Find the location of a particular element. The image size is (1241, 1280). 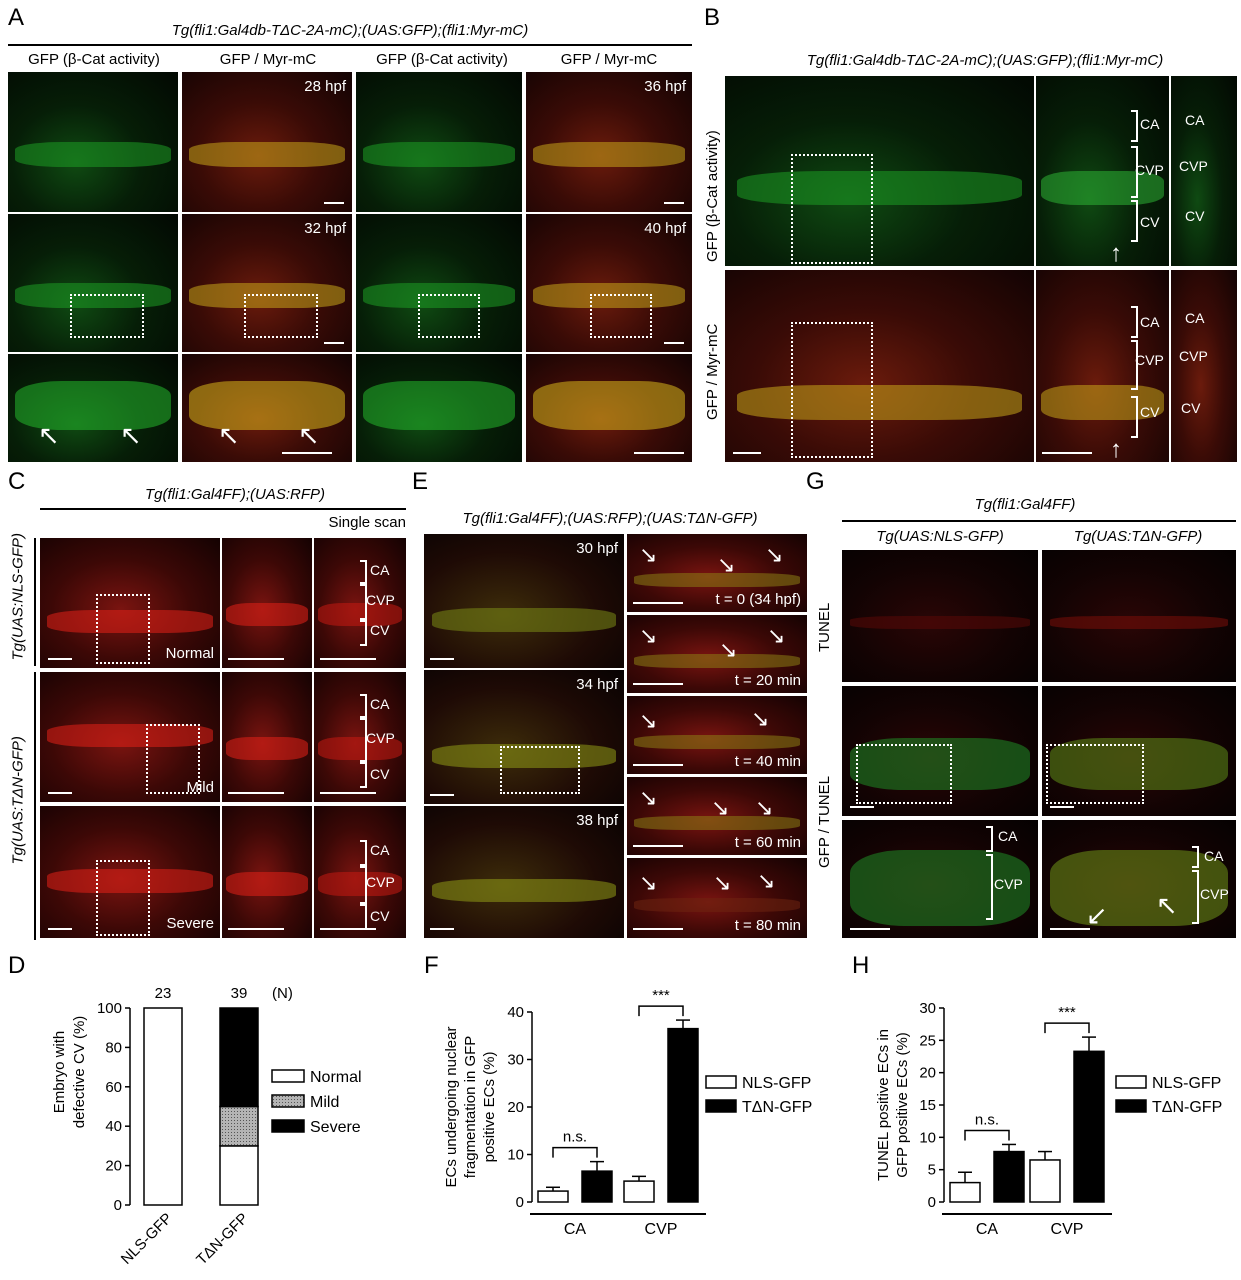

panel-b-cross-section-gfp: CA CVP CV is located at coordinates (1204, 171).